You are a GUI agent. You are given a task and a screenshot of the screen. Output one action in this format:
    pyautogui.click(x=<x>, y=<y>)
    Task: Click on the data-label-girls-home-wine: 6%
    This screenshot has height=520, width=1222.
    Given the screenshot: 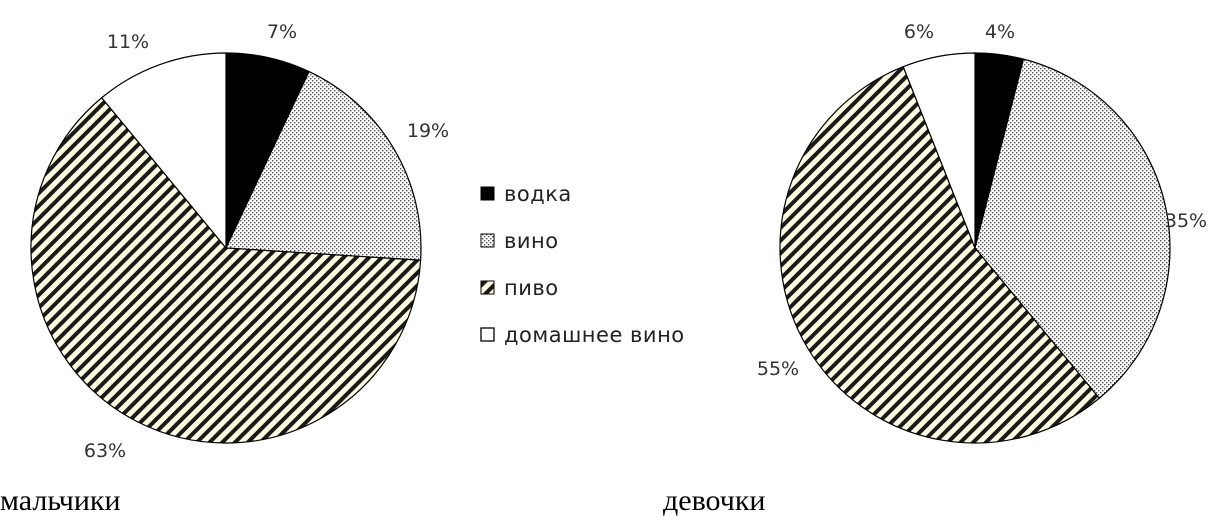 What is the action you would take?
    pyautogui.click(x=919, y=32)
    